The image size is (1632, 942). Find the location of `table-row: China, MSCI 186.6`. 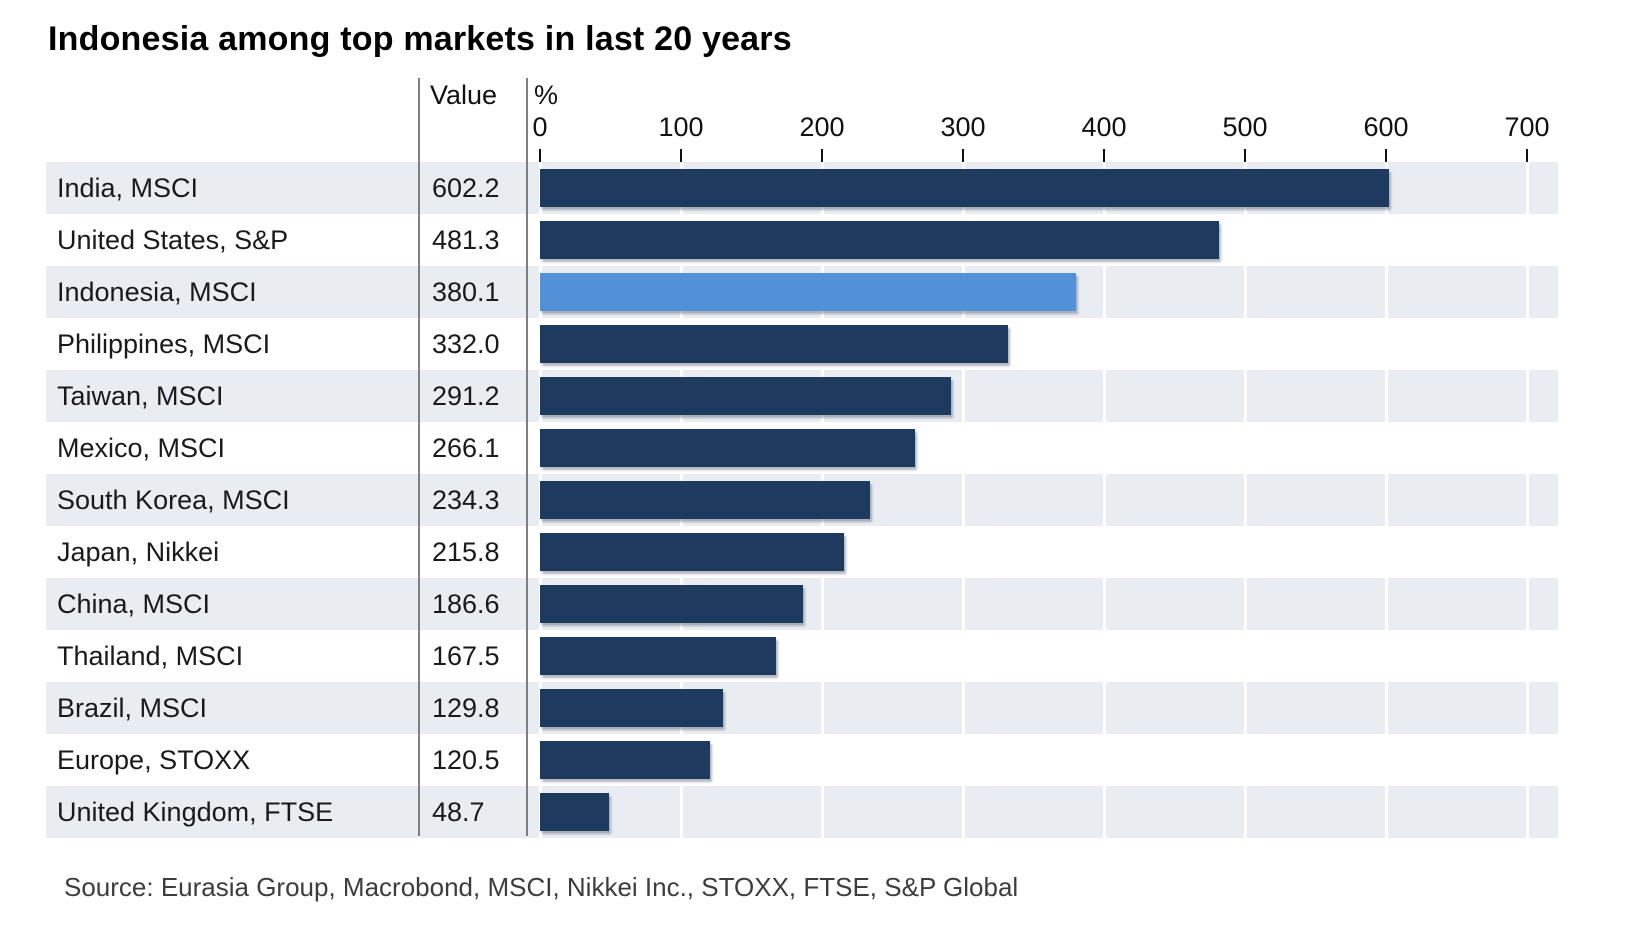

table-row: China, MSCI 186.6 is located at coordinates (802, 604).